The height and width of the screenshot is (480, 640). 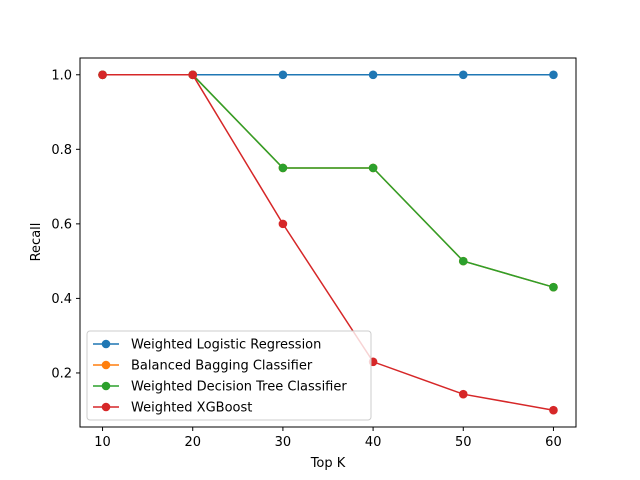 I want to click on x-tick-label: 40, so click(x=373, y=442).